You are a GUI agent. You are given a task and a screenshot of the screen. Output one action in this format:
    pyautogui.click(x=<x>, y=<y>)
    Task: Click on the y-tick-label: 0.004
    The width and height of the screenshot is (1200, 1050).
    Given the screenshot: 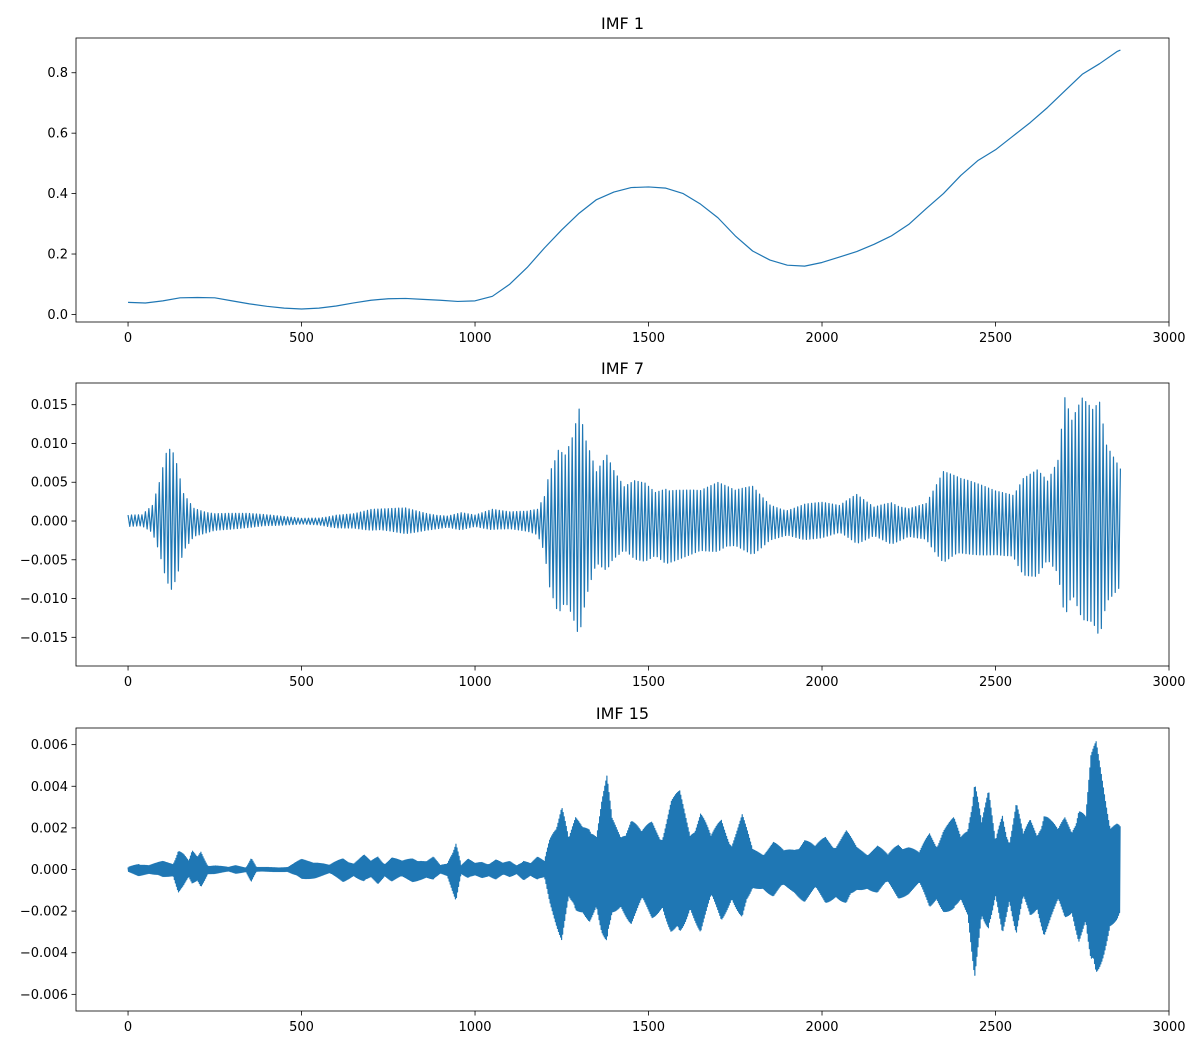 What is the action you would take?
    pyautogui.click(x=49, y=787)
    